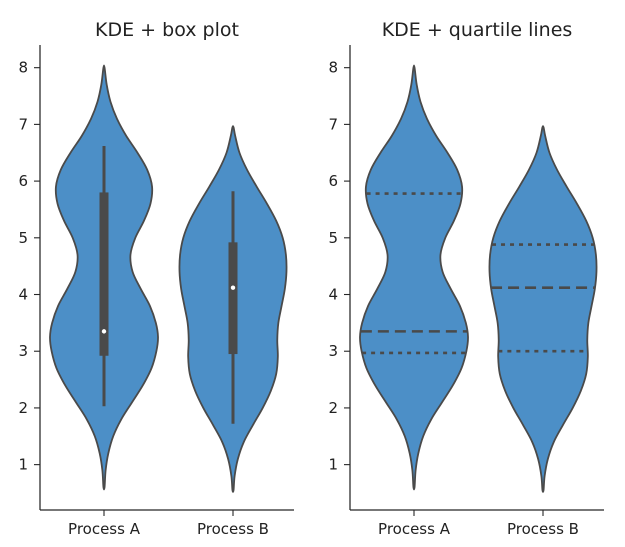 The width and height of the screenshot is (625, 547). Describe the element at coordinates (477, 30) in the screenshot. I see `chart-title: KDE + quartile lines` at that location.